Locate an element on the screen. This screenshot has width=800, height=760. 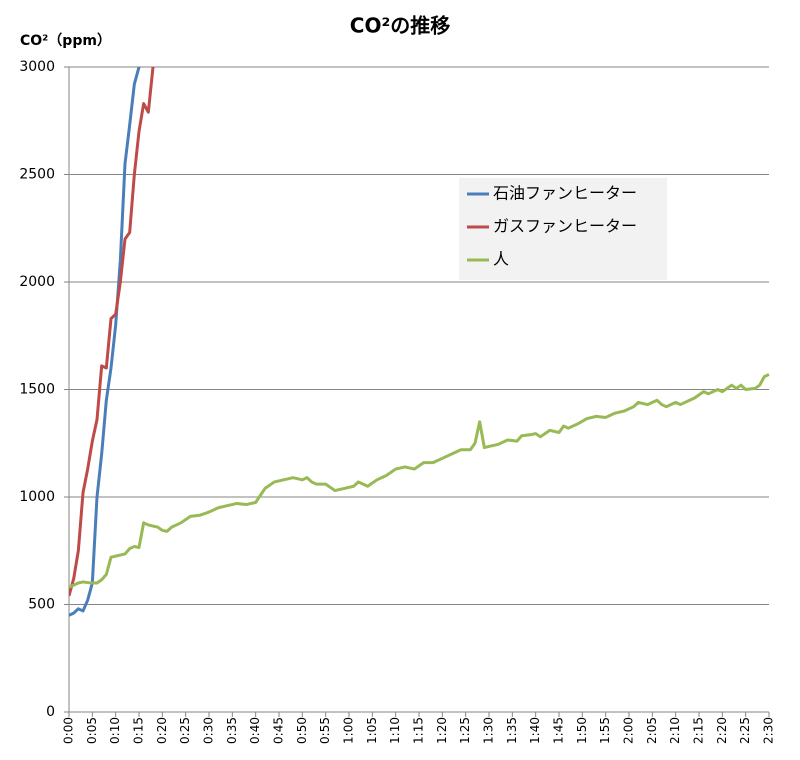
x-tick-label: 1:10 is located at coordinates (395, 730).